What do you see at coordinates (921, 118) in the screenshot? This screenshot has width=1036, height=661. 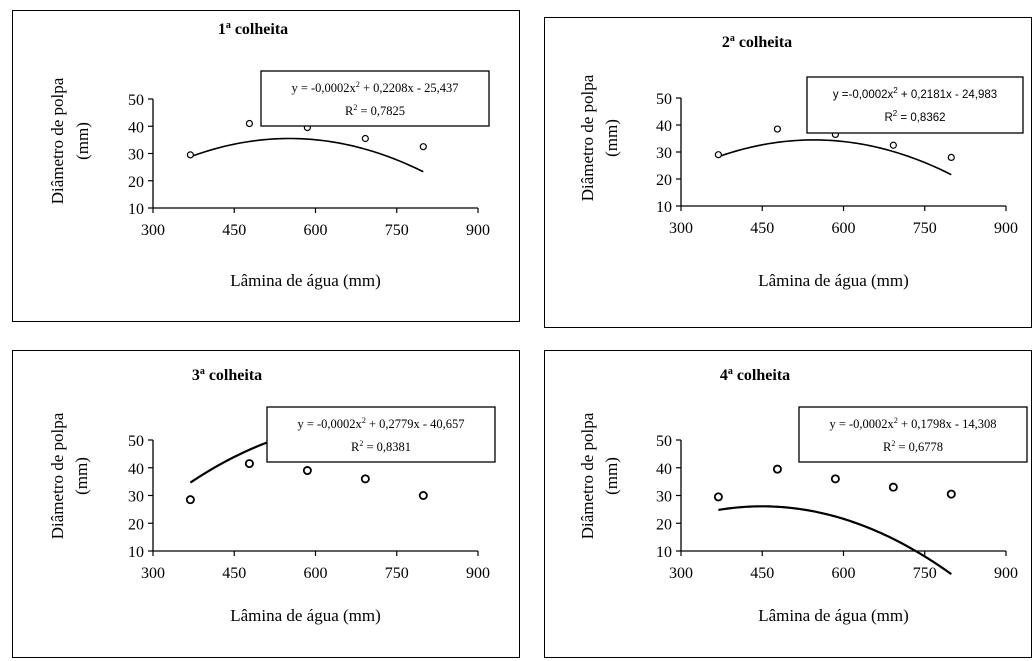 I see `chart-2-r-squared-value: = 0,8362` at bounding box center [921, 118].